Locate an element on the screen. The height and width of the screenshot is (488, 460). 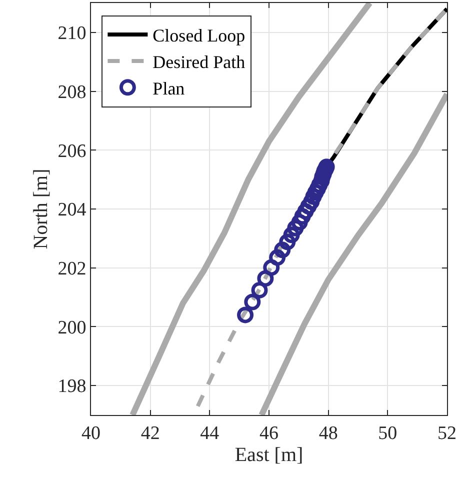
x-tick-label: 46 is located at coordinates (269, 433).